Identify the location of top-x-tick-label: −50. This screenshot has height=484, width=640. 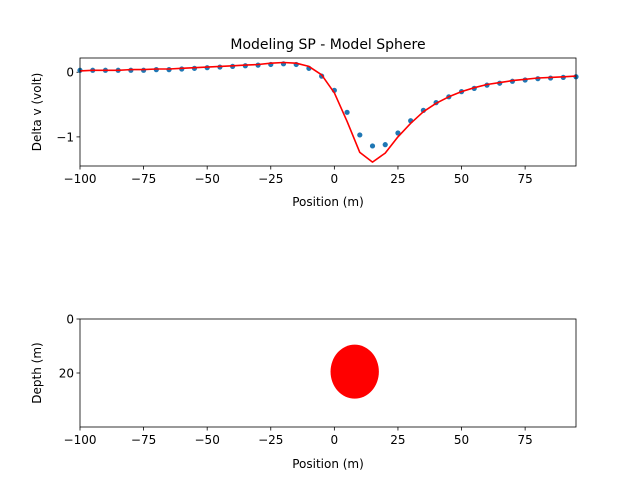
(207, 179).